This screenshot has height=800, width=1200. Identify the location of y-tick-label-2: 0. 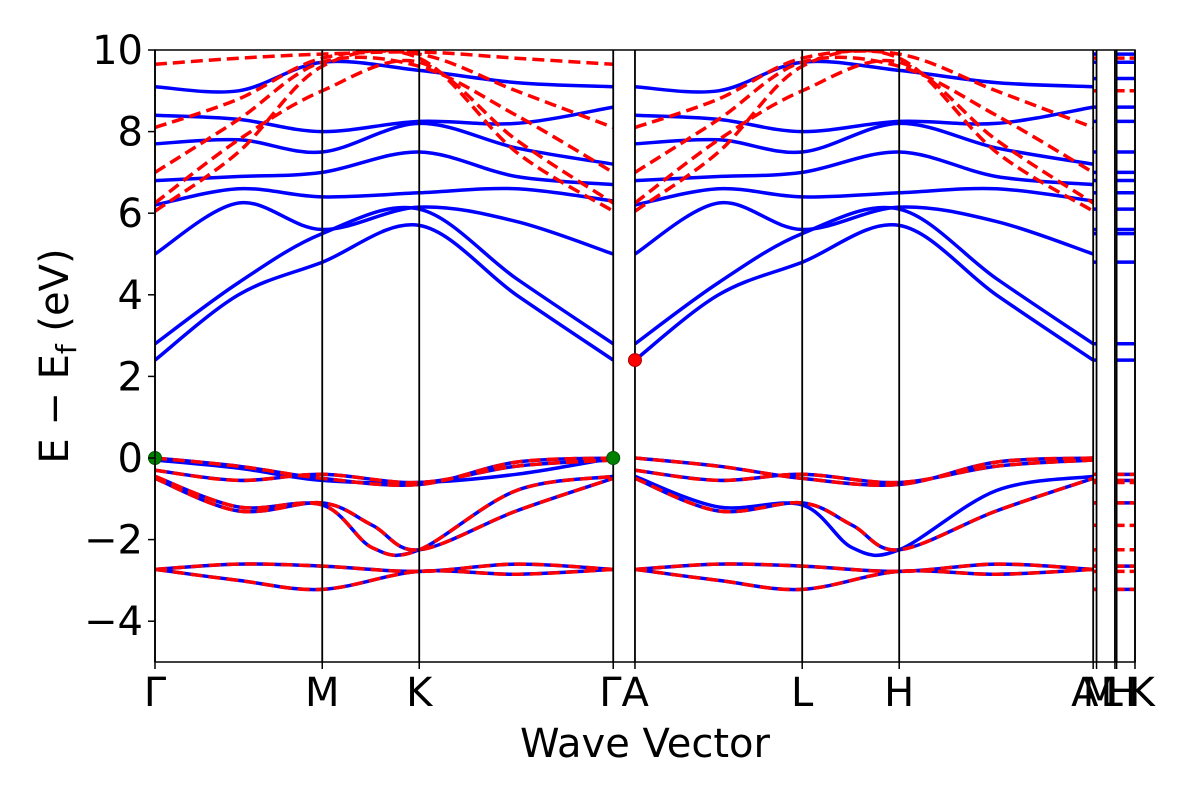
(130, 459).